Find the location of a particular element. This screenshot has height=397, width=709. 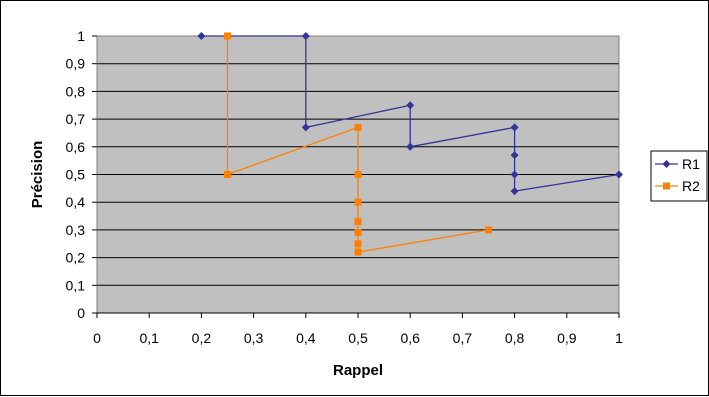

y-axis-ticks: 0 0,1 0,2 0,3 0,4 0,5 0,6 0,7 0,8 0,9 1 is located at coordinates (81, 174).